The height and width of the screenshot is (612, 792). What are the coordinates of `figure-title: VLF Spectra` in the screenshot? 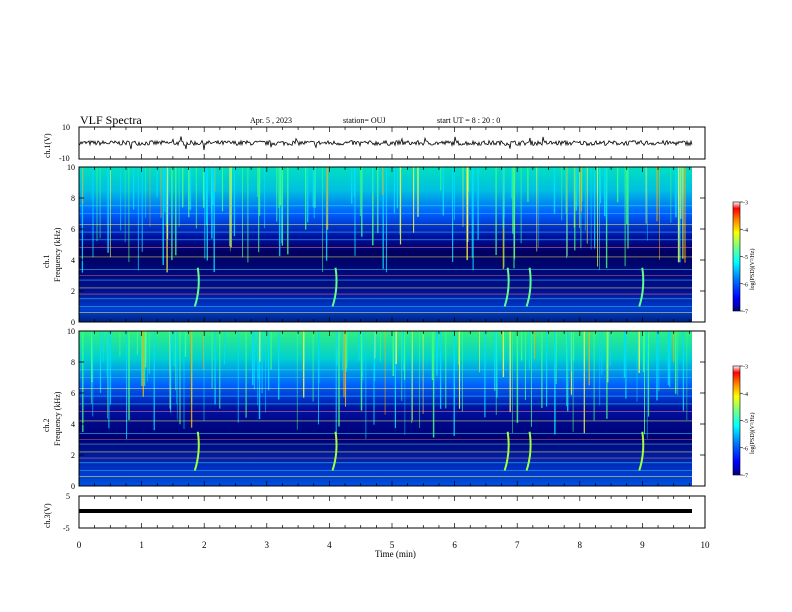 It's located at (111, 120).